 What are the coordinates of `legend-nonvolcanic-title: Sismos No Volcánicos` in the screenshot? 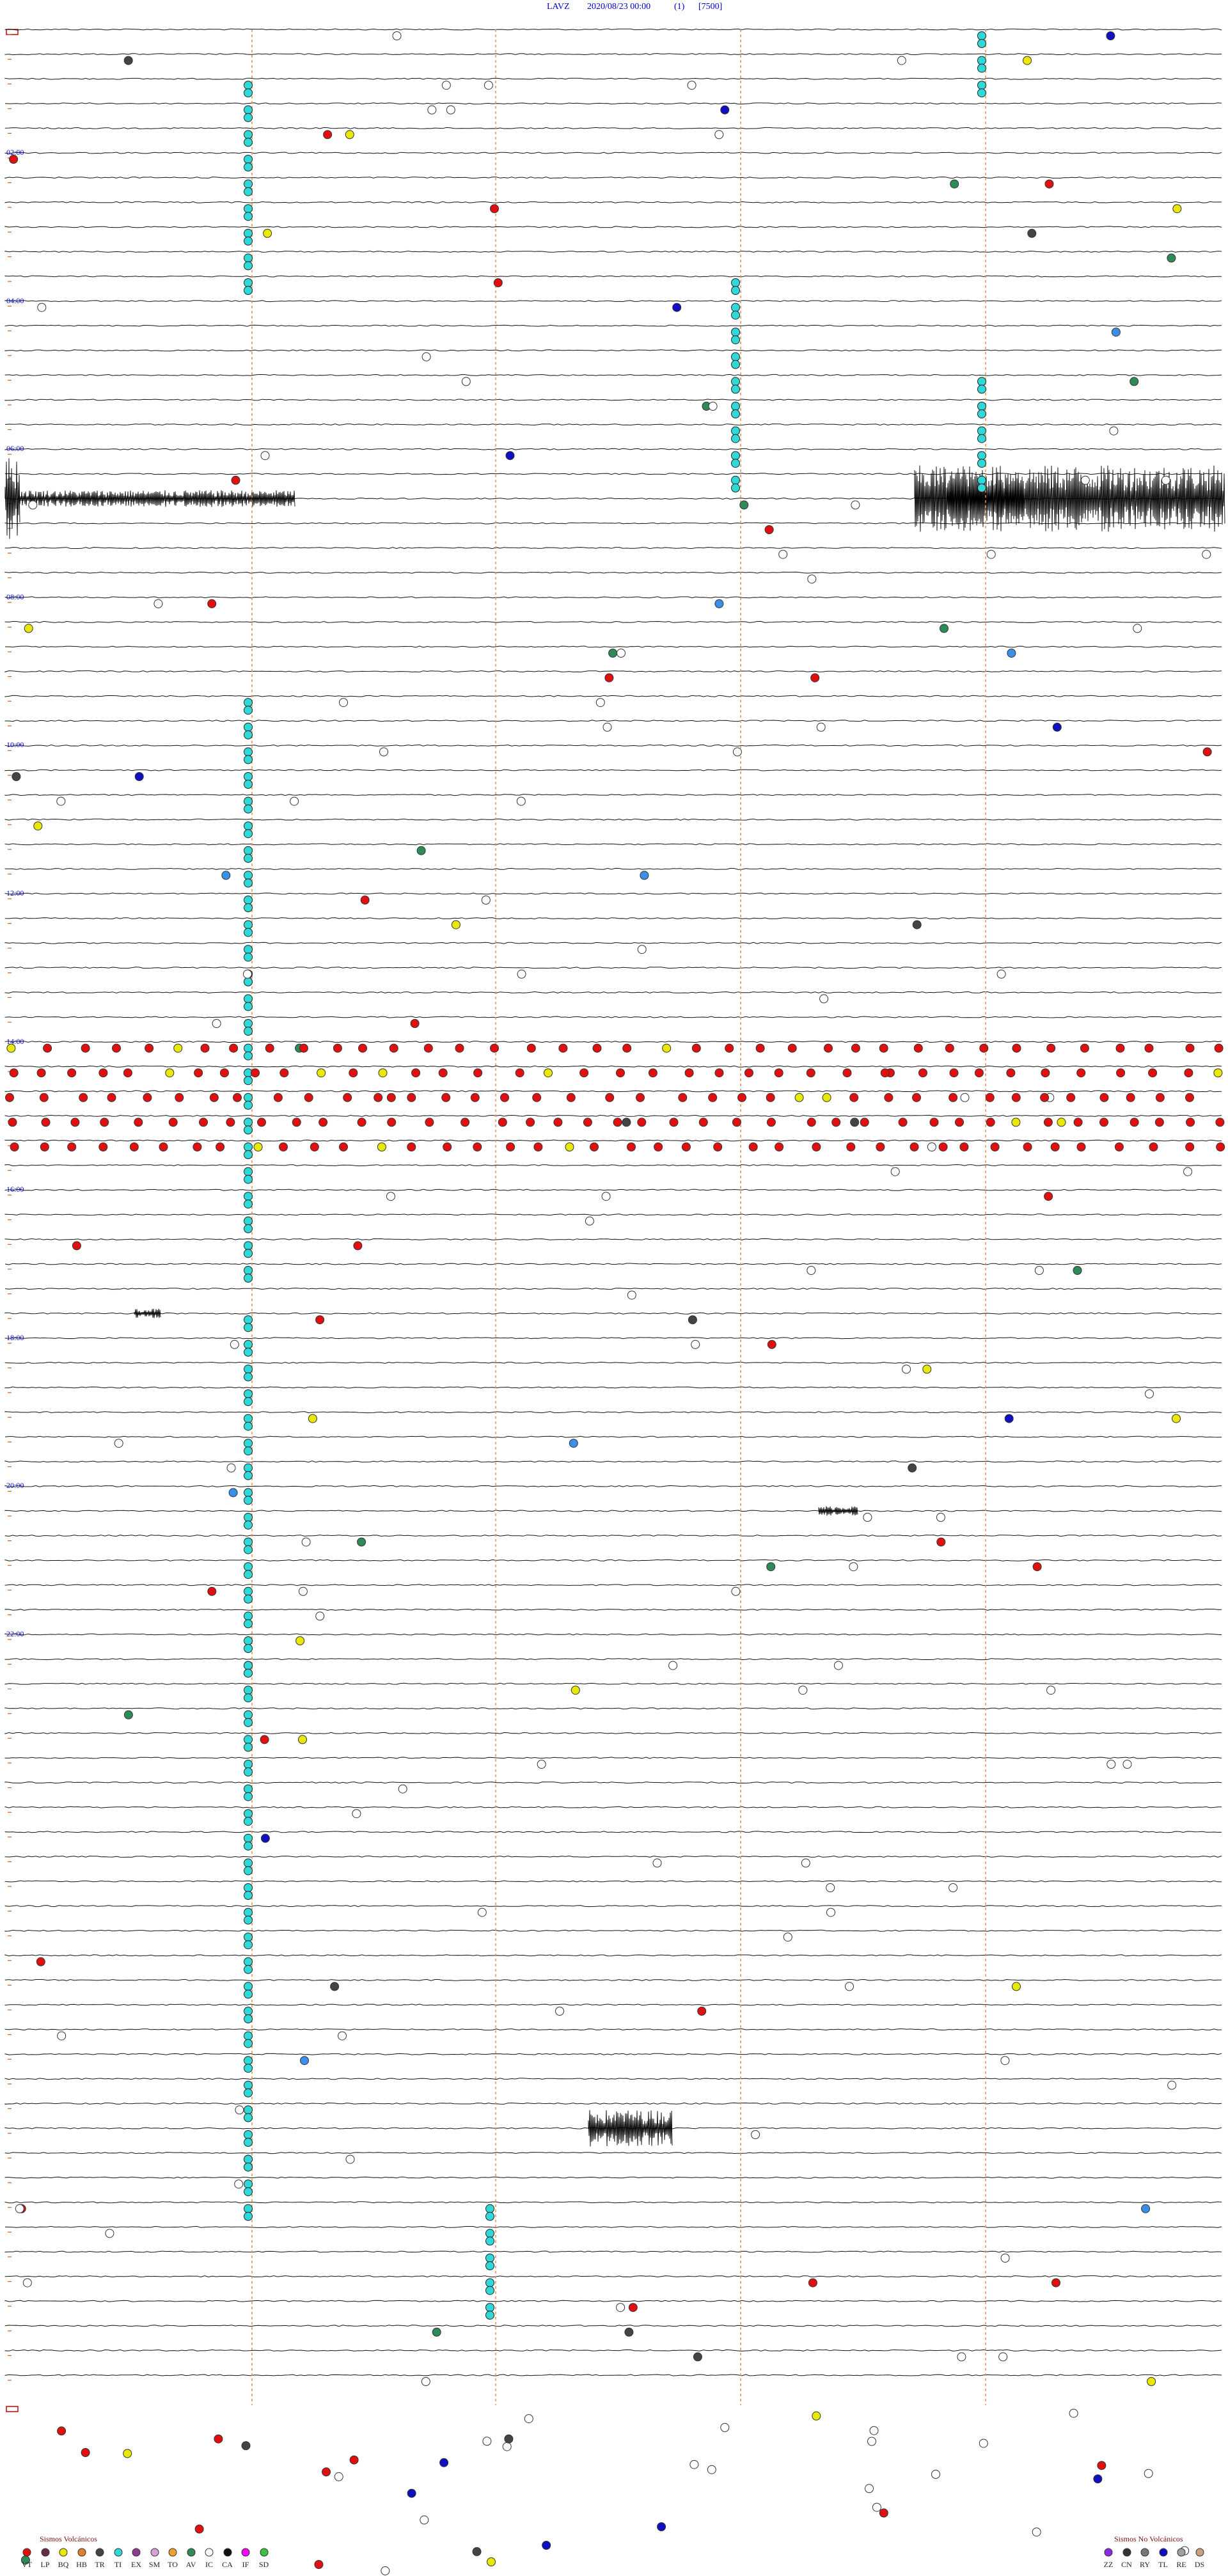 It's located at (1148, 2538).